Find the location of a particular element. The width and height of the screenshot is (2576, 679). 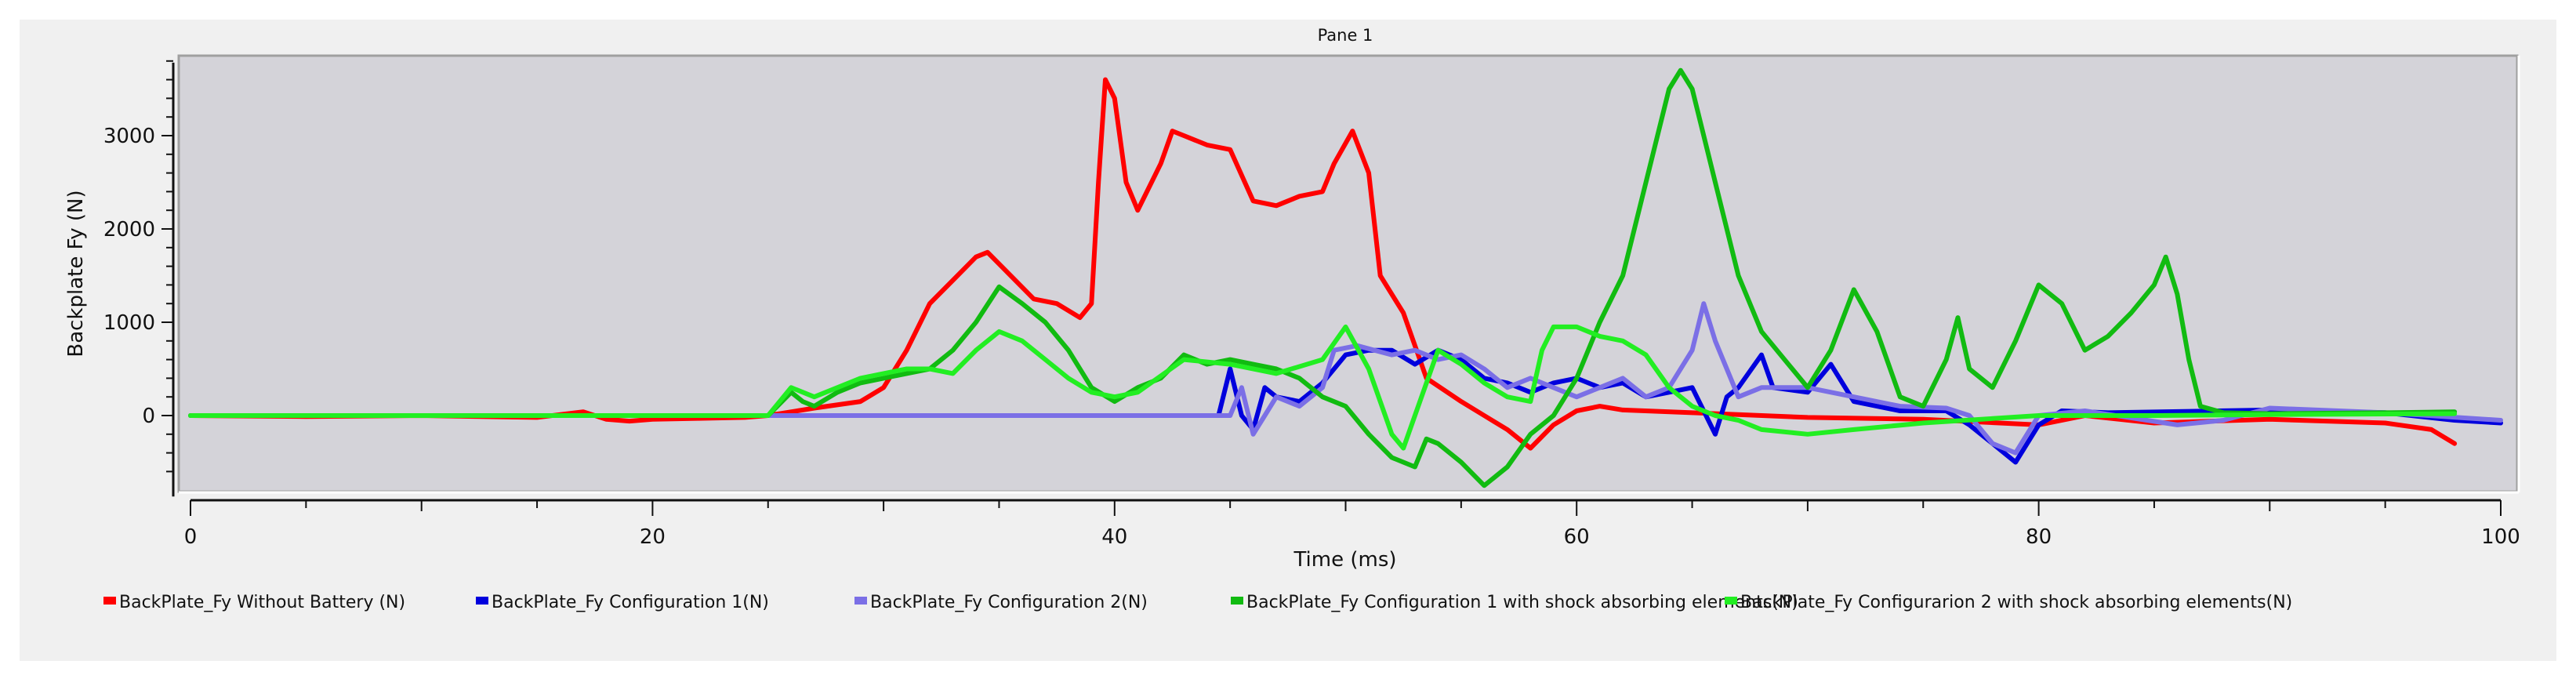

y-tick-label: 0 is located at coordinates (148, 416).